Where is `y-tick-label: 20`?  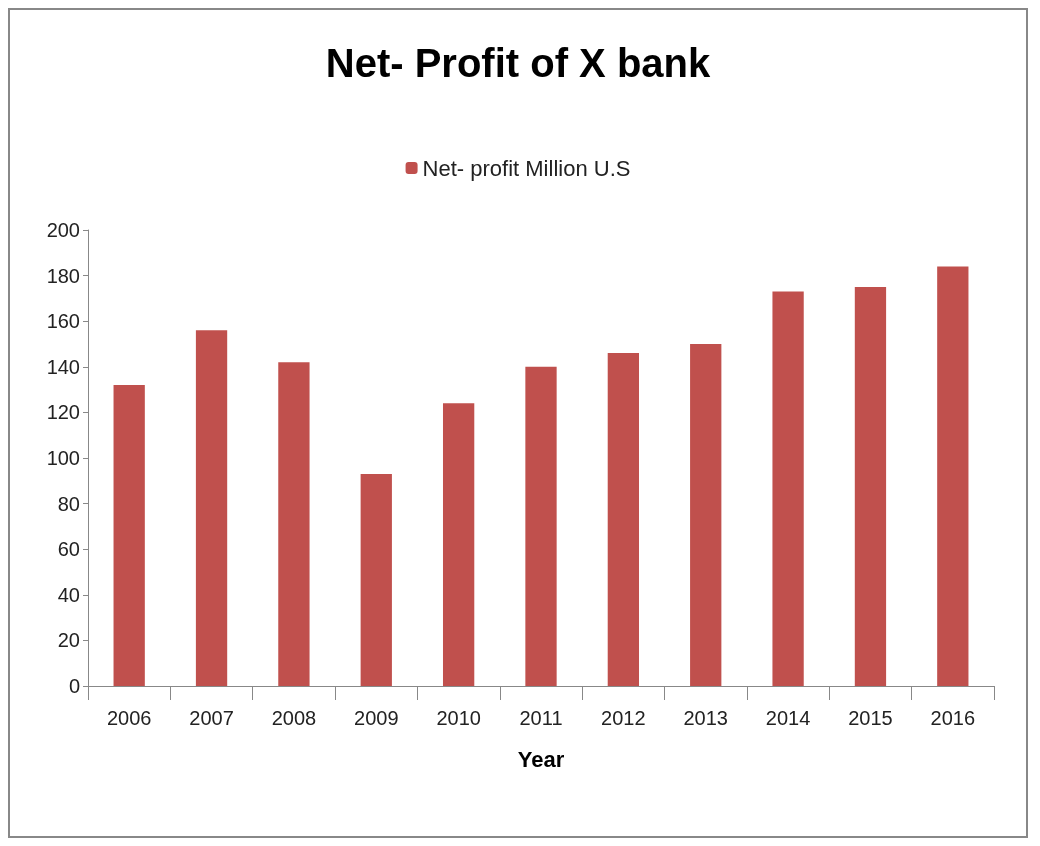 y-tick-label: 20 is located at coordinates (68, 640).